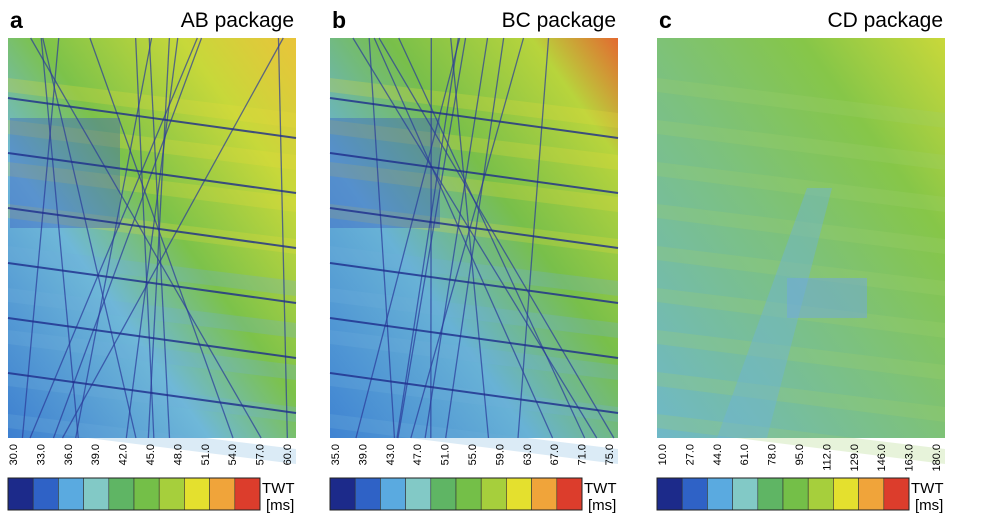  Describe the element at coordinates (855, 458) in the screenshot. I see `tick-label: 129.0` at that location.